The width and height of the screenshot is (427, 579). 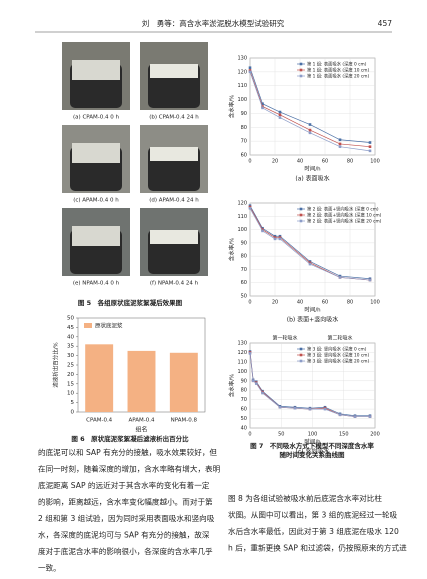 What do you see at coordinates (70, 384) in the screenshot?
I see `y-tick-label: 15` at bounding box center [70, 384].